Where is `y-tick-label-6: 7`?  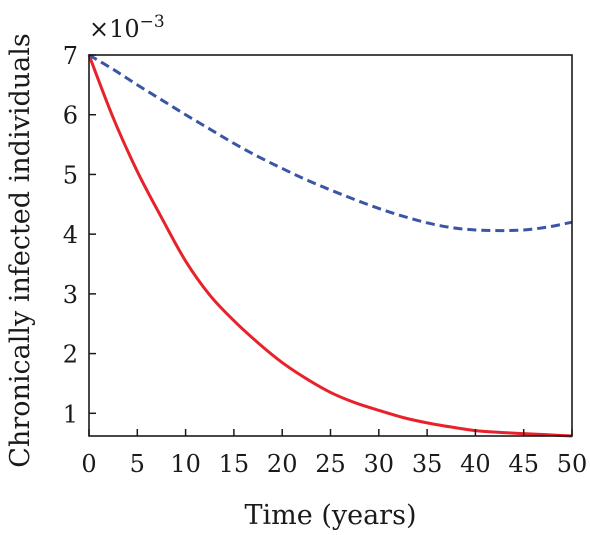
y-tick-label-6: 7 is located at coordinates (70, 56).